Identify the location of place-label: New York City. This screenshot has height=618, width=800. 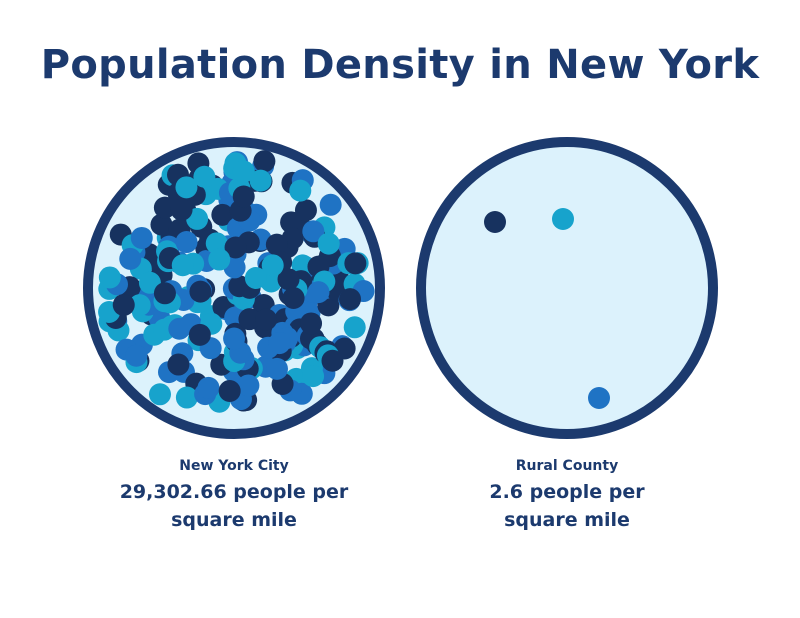
(234, 466).